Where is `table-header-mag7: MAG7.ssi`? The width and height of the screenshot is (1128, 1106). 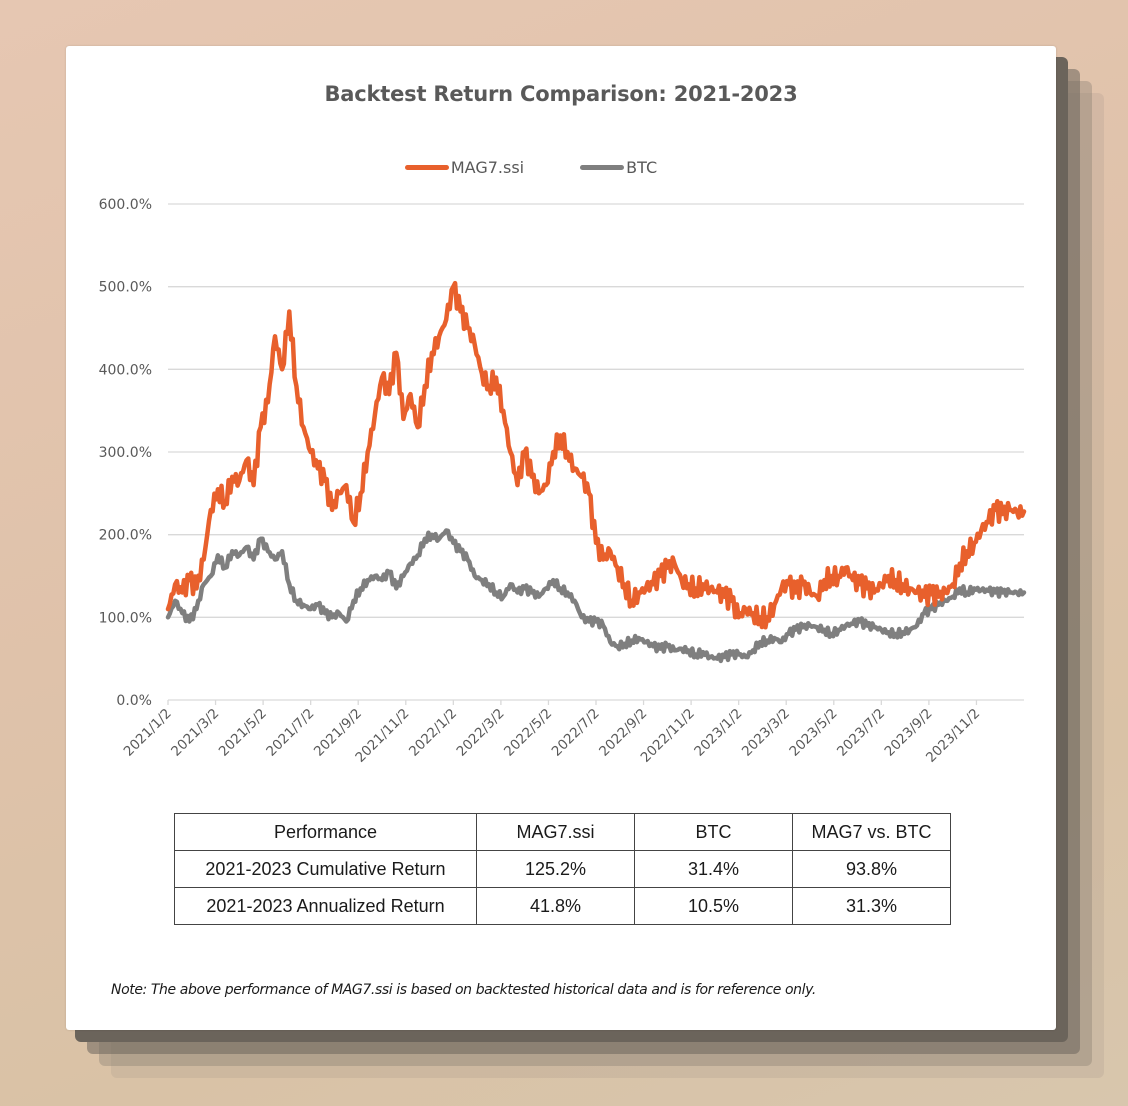
table-header-mag7: MAG7.ssi is located at coordinates (555, 832).